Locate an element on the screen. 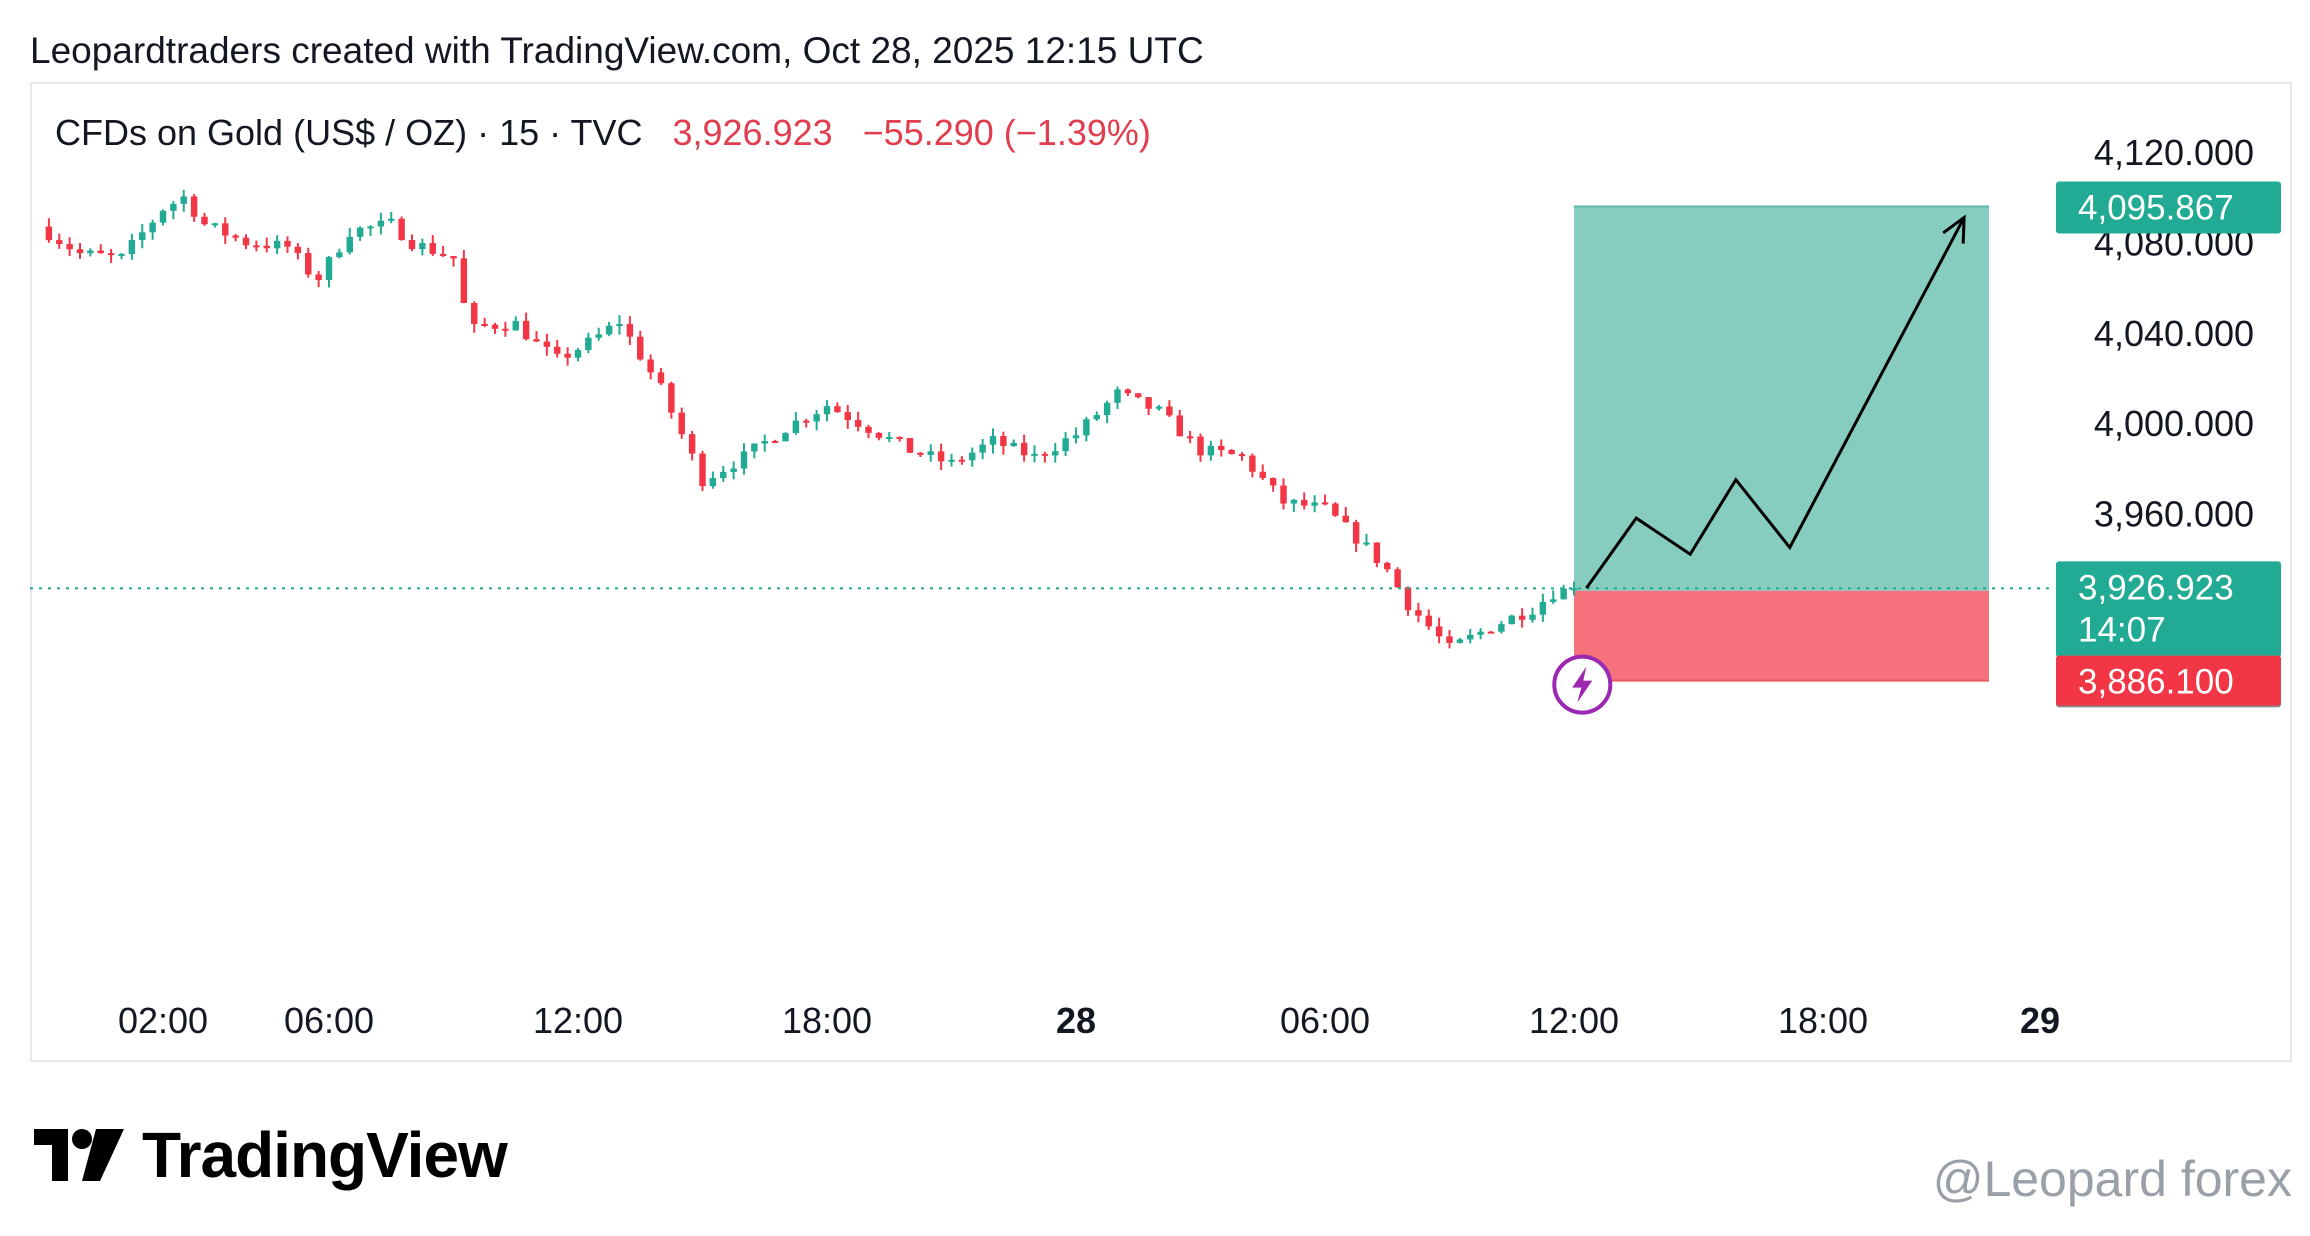  tradingview-logo-text: TradingView is located at coordinates (325, 1155).